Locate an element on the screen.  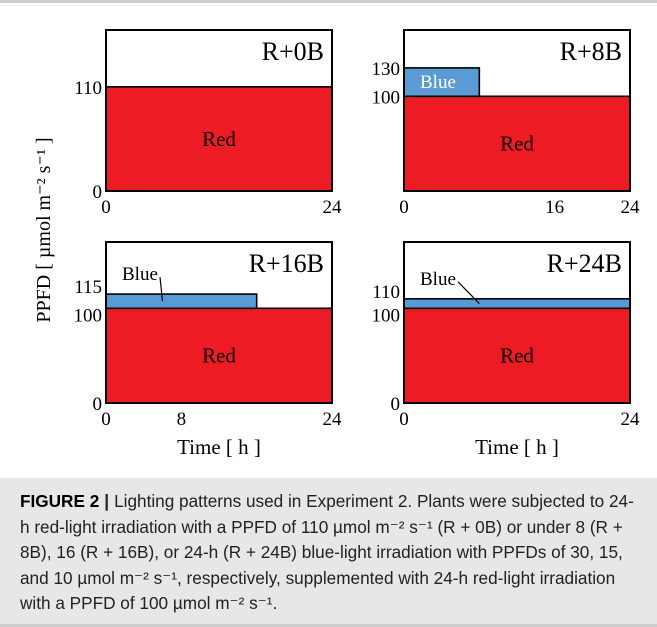
panel-title: R+8B is located at coordinates (591, 51).